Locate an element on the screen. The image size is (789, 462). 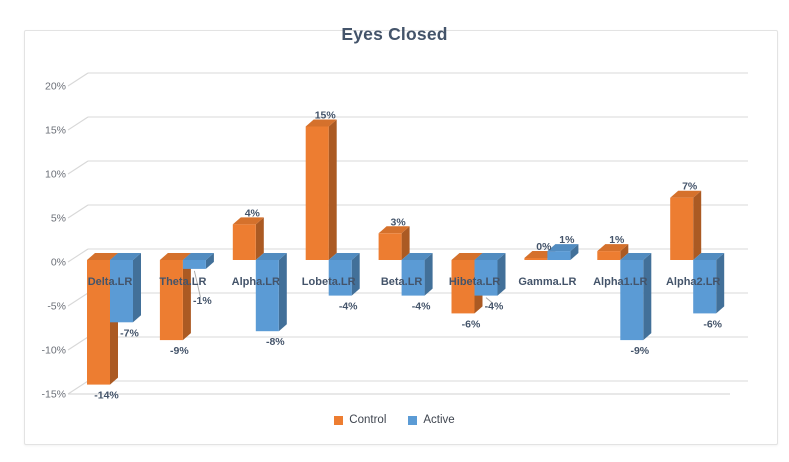
bar-Active-Delta.LR is located at coordinates (125, 288).